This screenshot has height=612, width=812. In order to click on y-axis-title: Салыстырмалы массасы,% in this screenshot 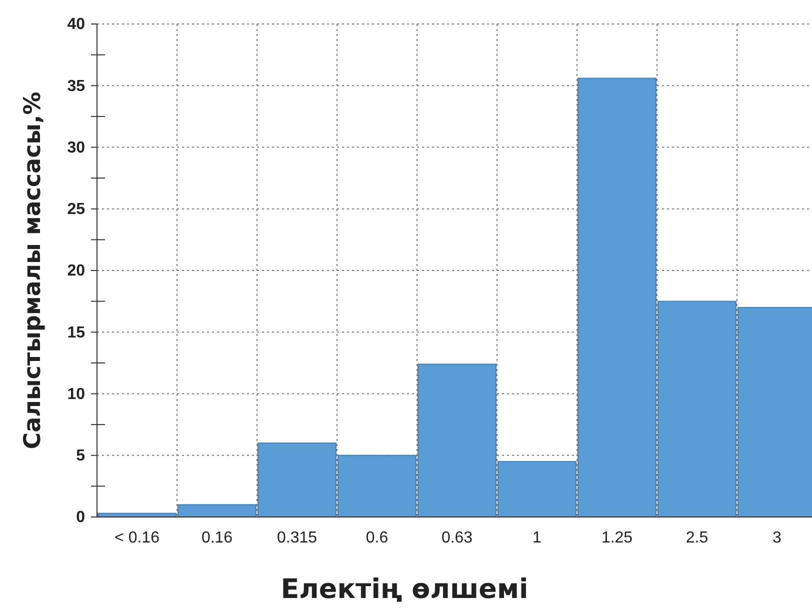, I will do `click(33, 271)`.